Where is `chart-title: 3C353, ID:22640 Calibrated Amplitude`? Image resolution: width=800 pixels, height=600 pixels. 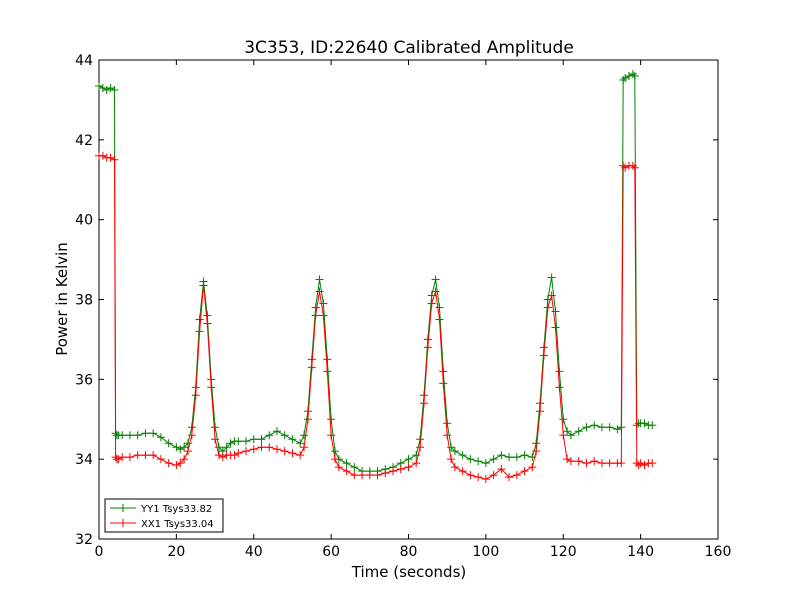 chart-title: 3C353, ID:22640 Calibrated Amplitude is located at coordinates (409, 48).